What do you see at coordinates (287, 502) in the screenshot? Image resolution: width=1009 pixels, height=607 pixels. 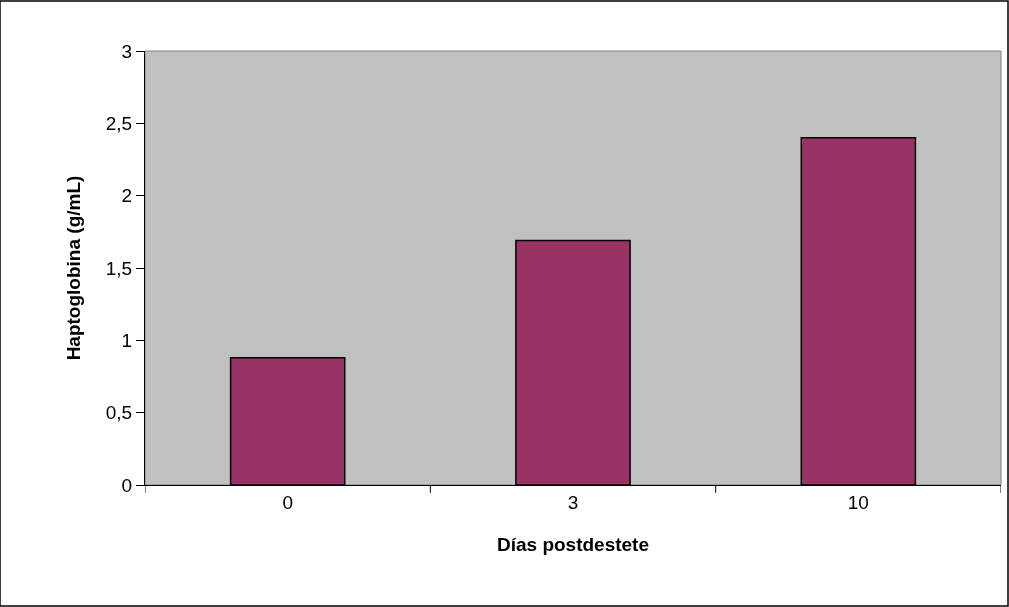 I see `x-tick-label: 0` at bounding box center [287, 502].